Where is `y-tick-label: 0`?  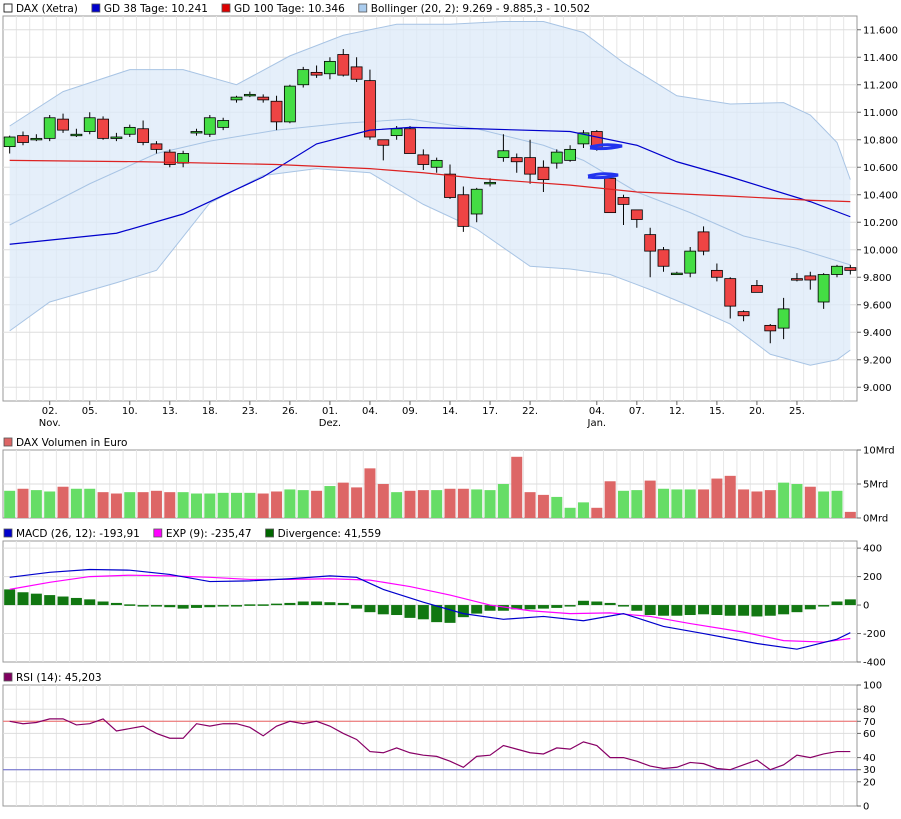
y-tick-label: 0 is located at coordinates (866, 606).